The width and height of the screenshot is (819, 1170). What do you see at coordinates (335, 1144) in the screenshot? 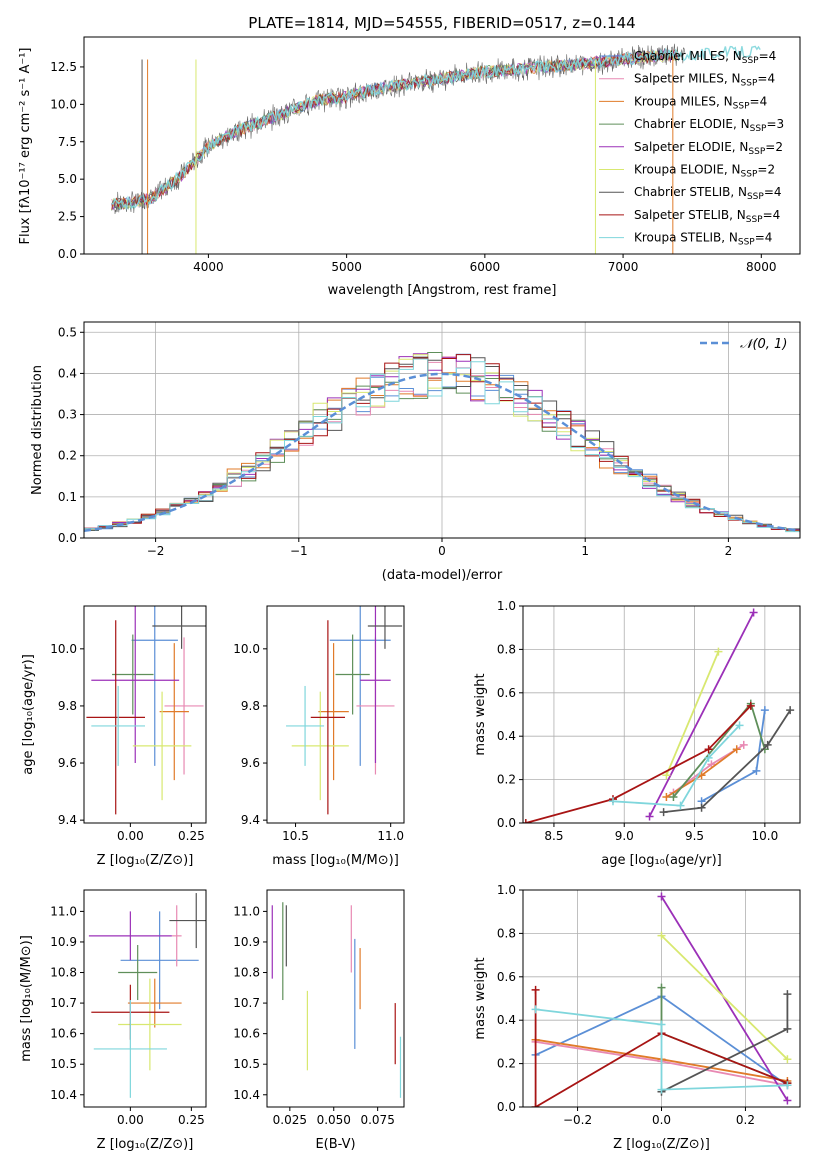
I see `x-axis-label: E(B-V)` at bounding box center [335, 1144].